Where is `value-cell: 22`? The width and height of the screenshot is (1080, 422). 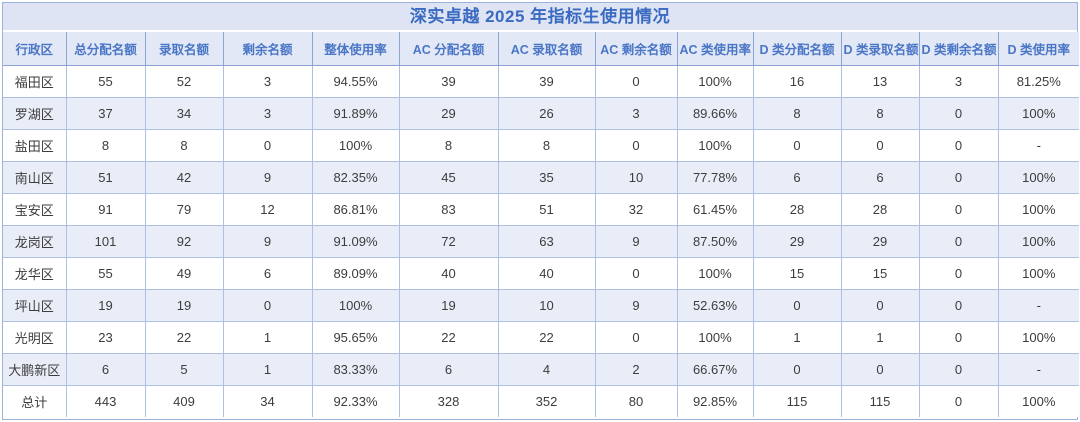 value-cell: 22 is located at coordinates (184, 337).